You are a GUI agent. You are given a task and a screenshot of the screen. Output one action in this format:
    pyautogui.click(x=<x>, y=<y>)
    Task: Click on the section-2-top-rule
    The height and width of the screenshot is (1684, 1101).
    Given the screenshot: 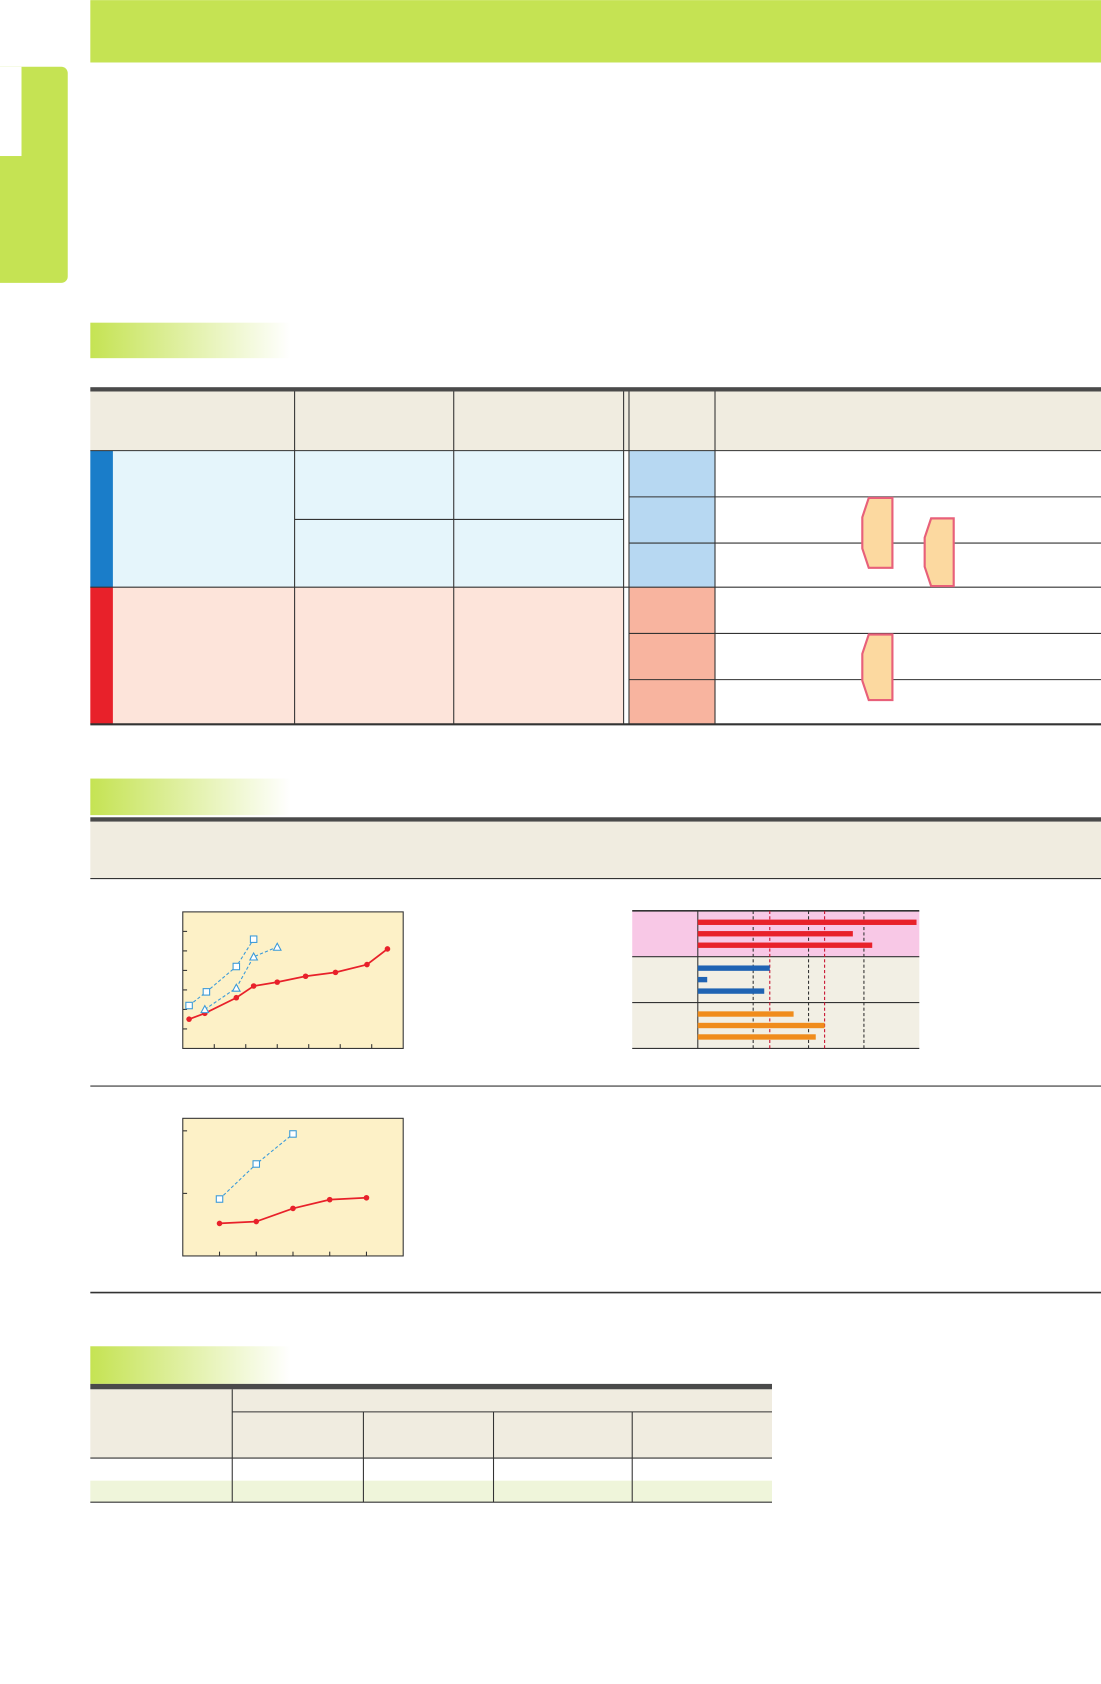 What is the action you would take?
    pyautogui.click(x=595, y=819)
    